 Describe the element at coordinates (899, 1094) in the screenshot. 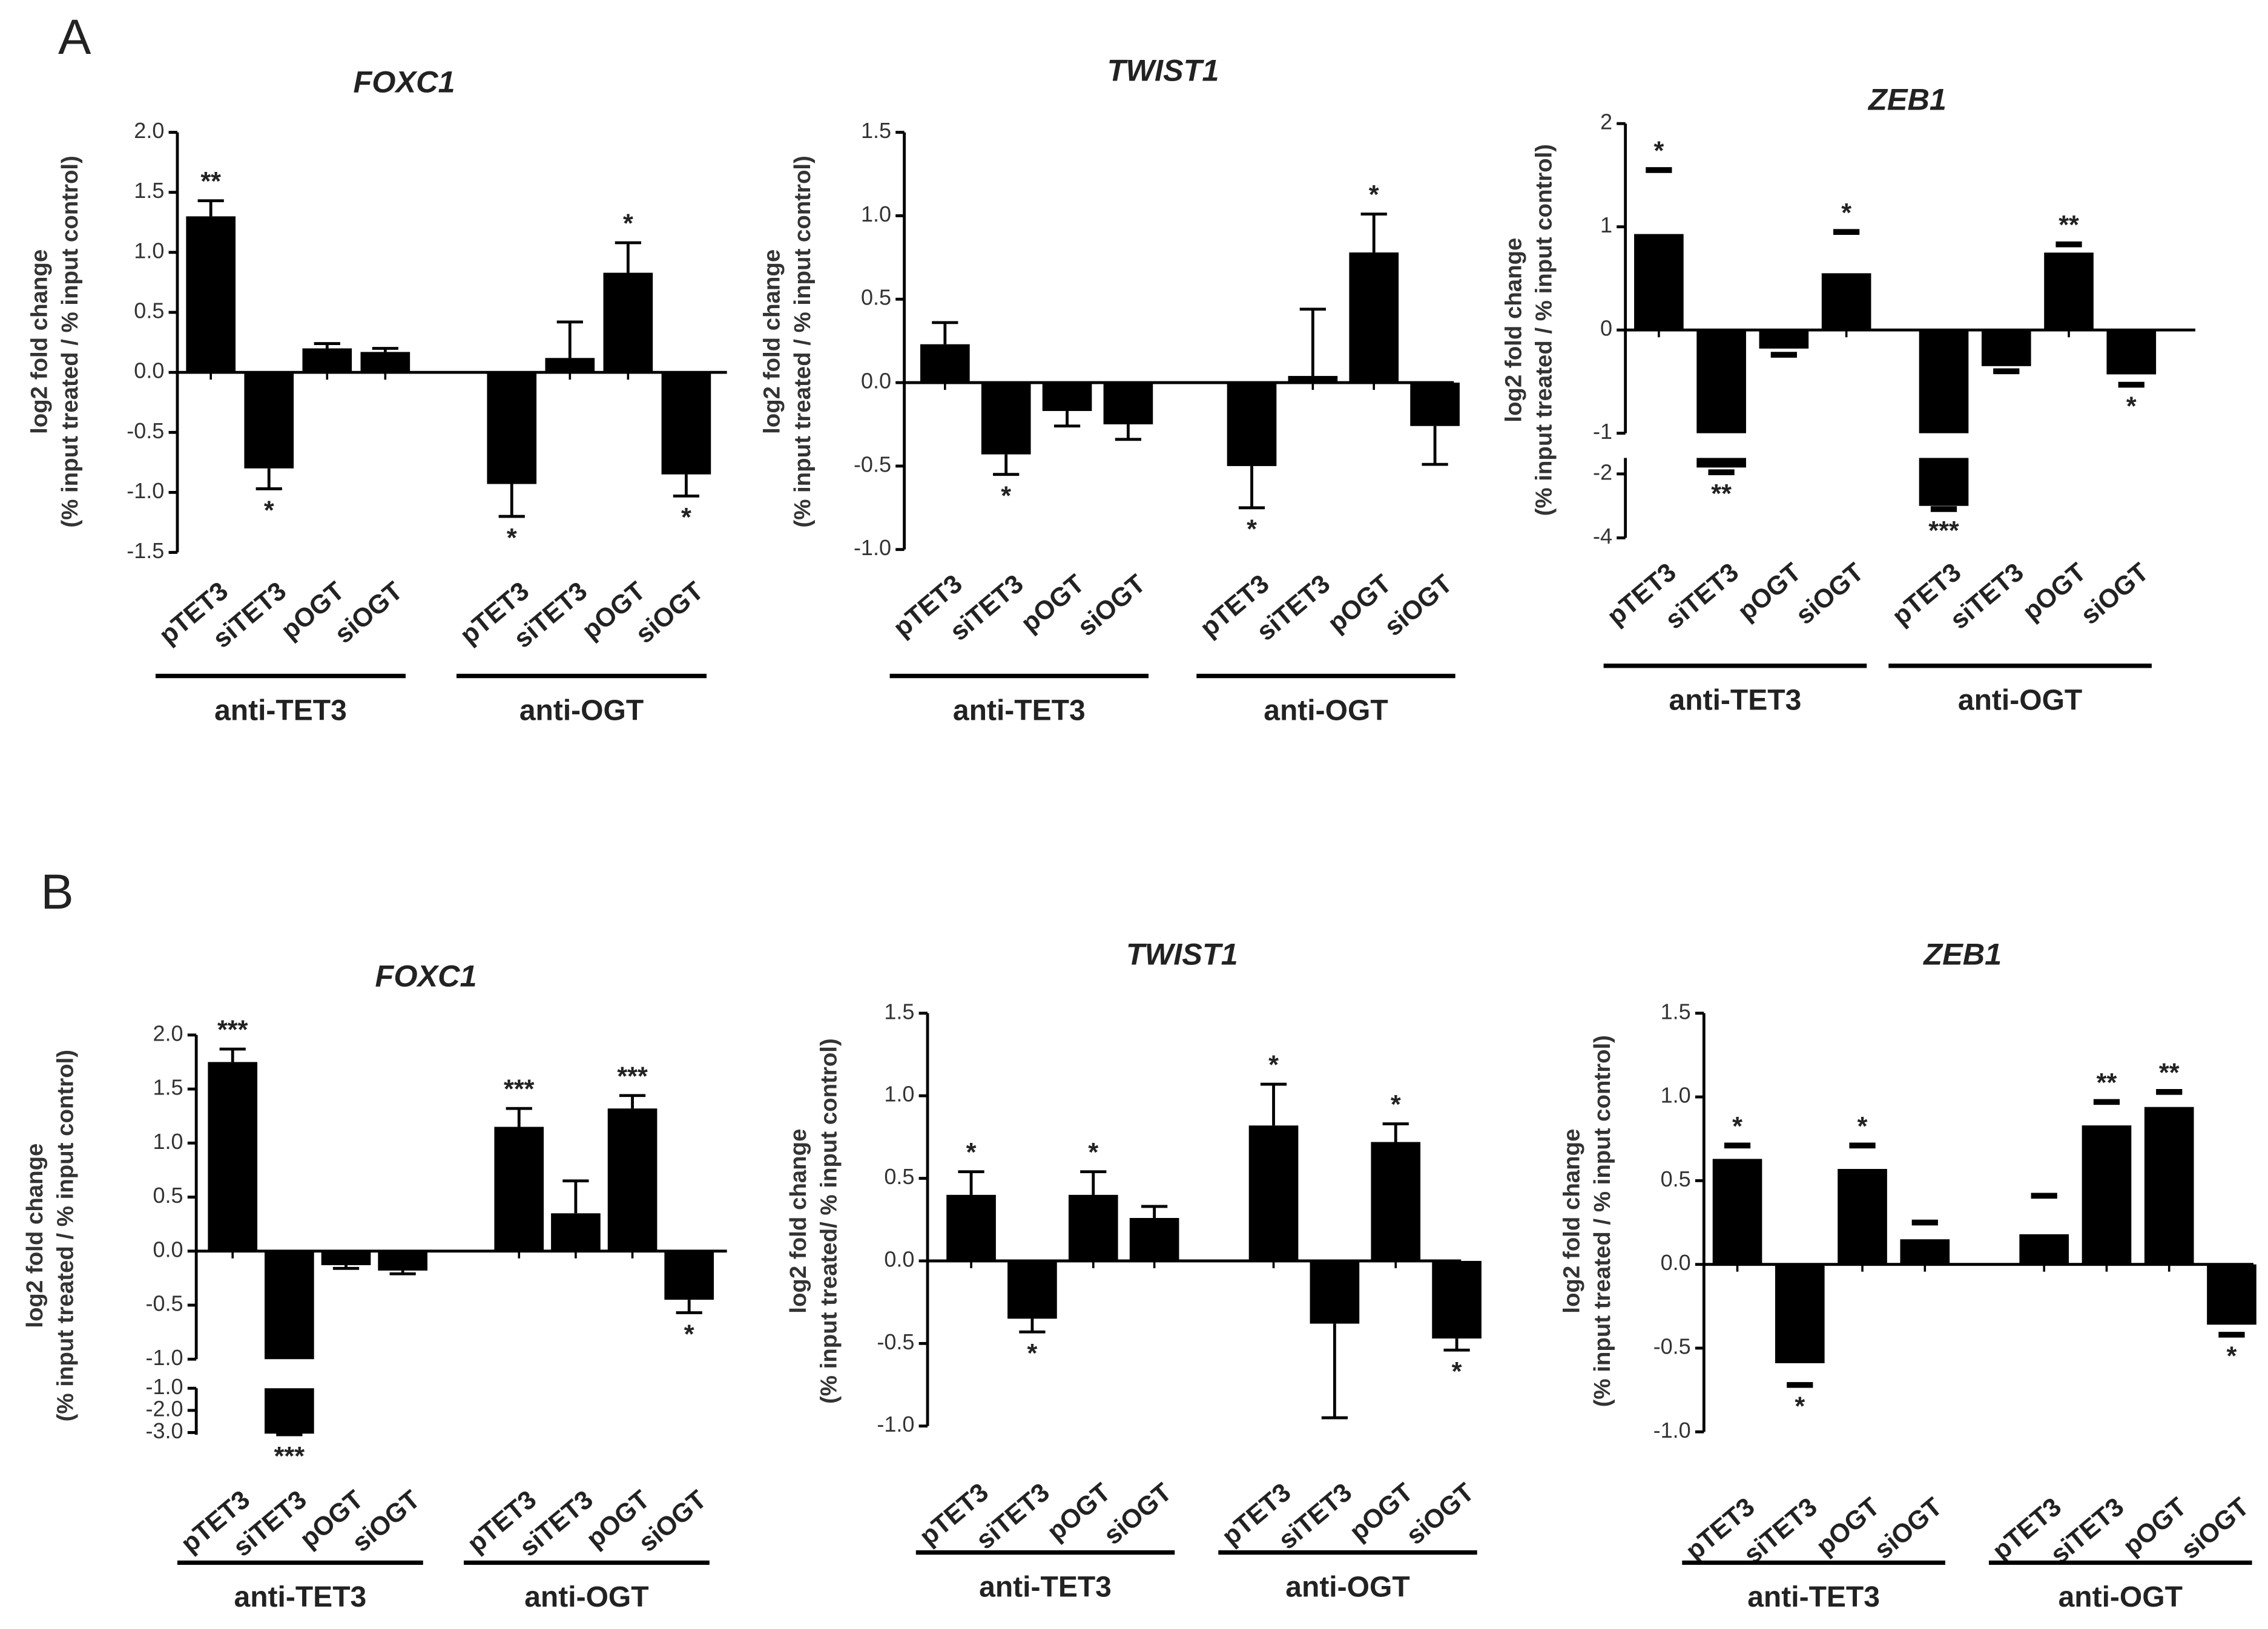

I see `y-tick-label: 1.0` at that location.